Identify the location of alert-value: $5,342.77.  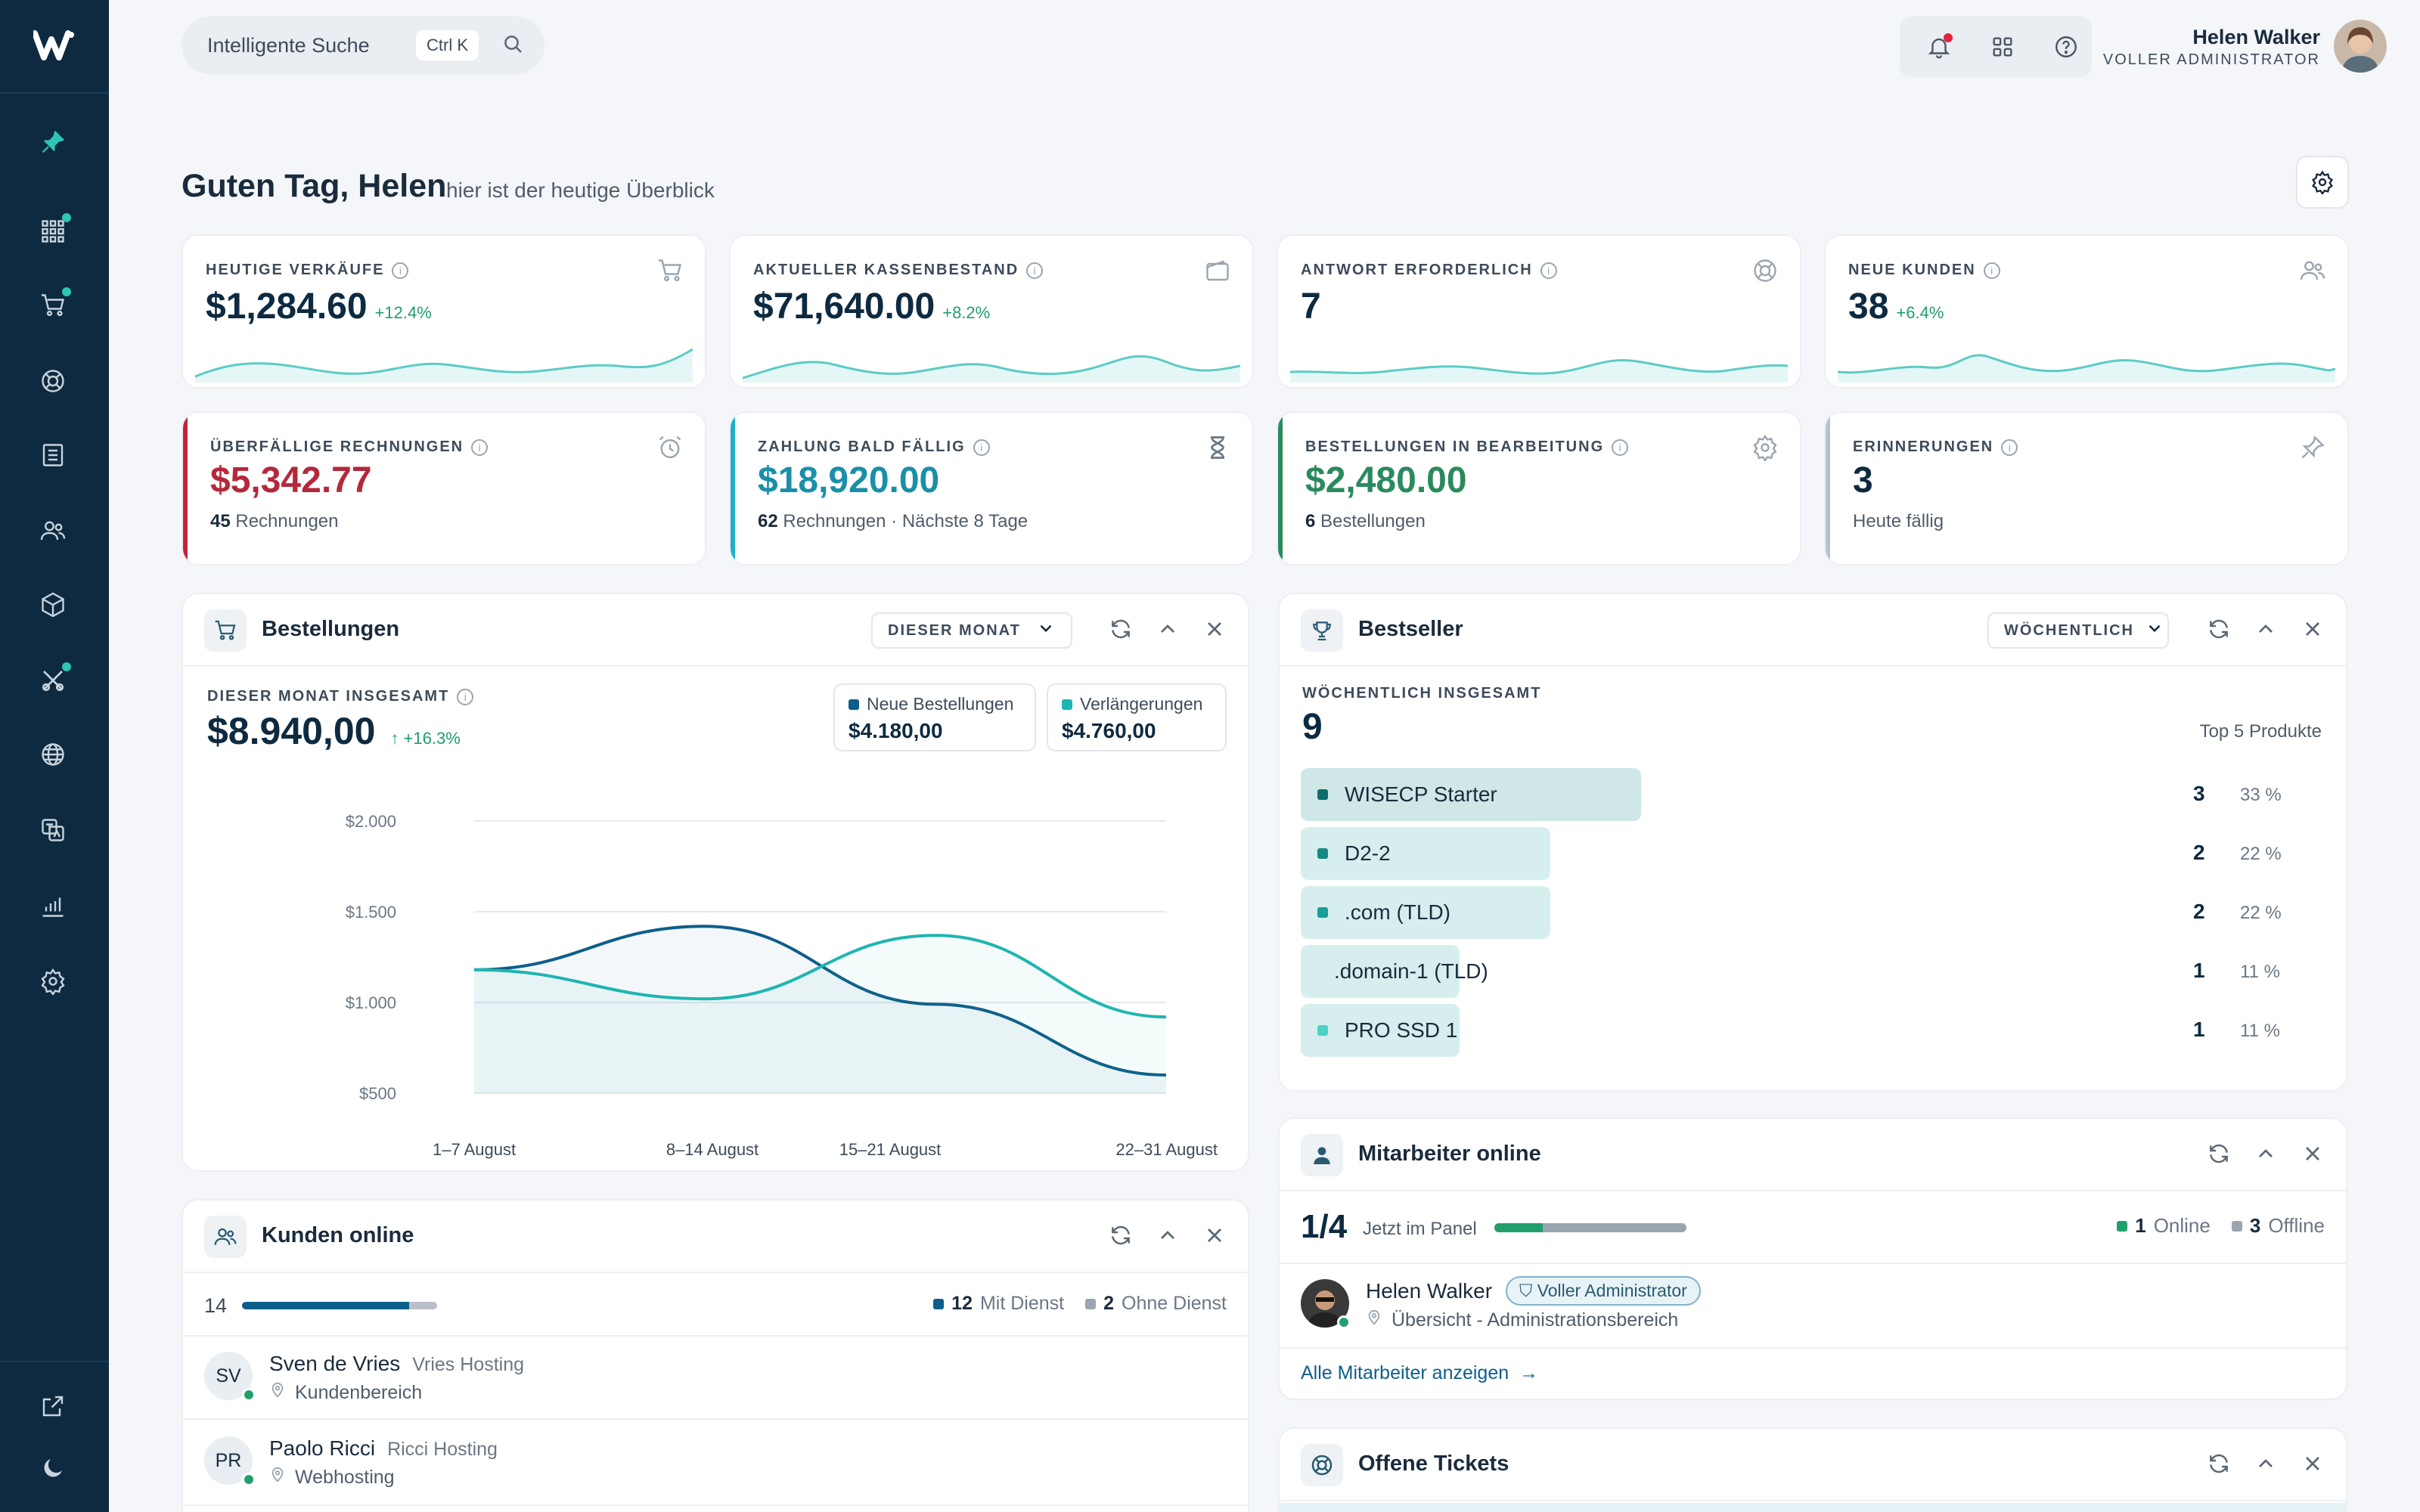
(291, 480).